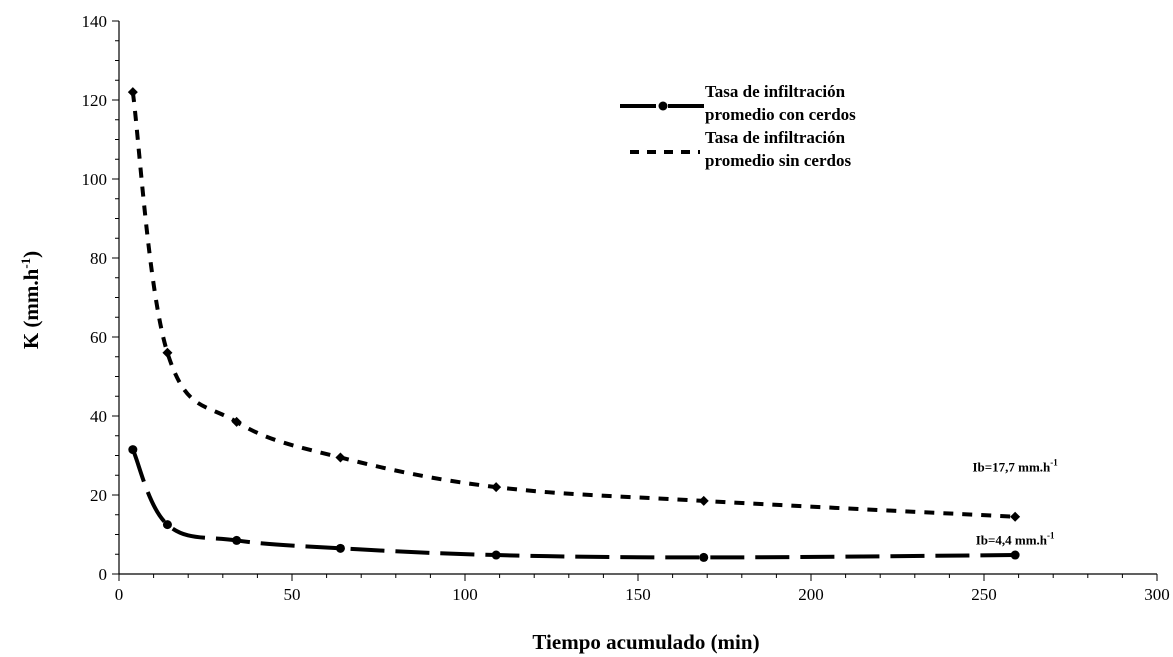  What do you see at coordinates (645, 642) in the screenshot?
I see `x-axis-title: Tiempo acumulado (min)` at bounding box center [645, 642].